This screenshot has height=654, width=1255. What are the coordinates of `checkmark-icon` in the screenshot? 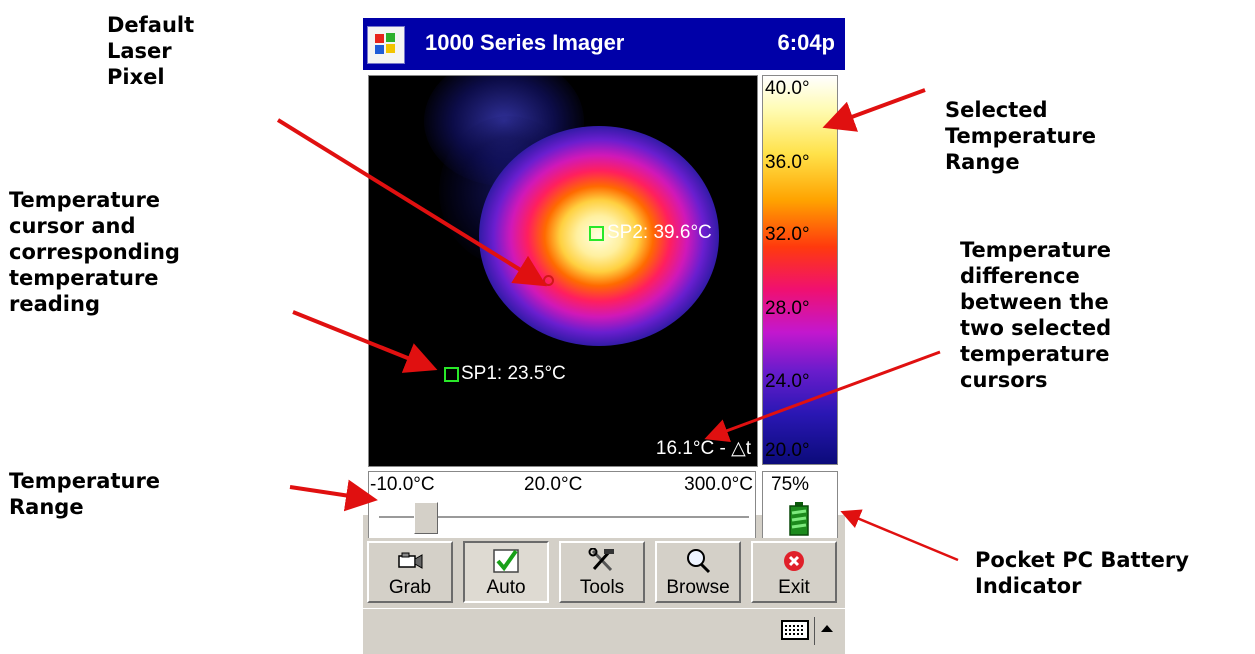 It's located at (506, 561).